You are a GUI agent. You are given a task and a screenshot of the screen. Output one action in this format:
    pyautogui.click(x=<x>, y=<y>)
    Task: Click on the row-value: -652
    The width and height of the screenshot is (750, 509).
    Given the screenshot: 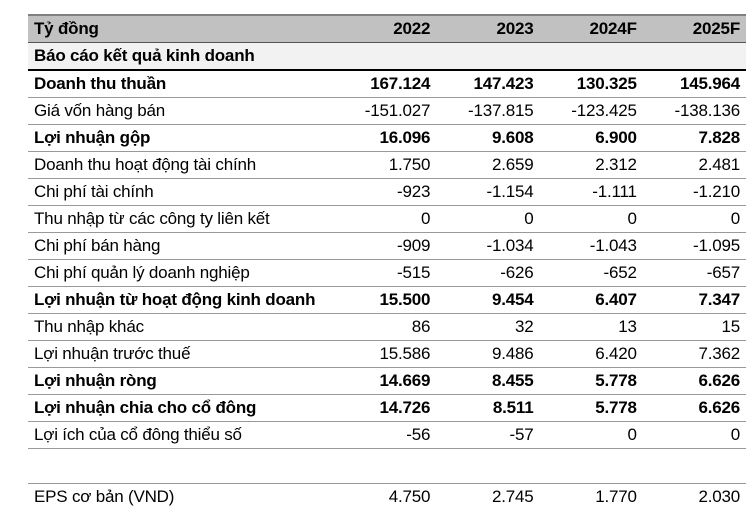 What is the action you would take?
    pyautogui.click(x=620, y=272)
    